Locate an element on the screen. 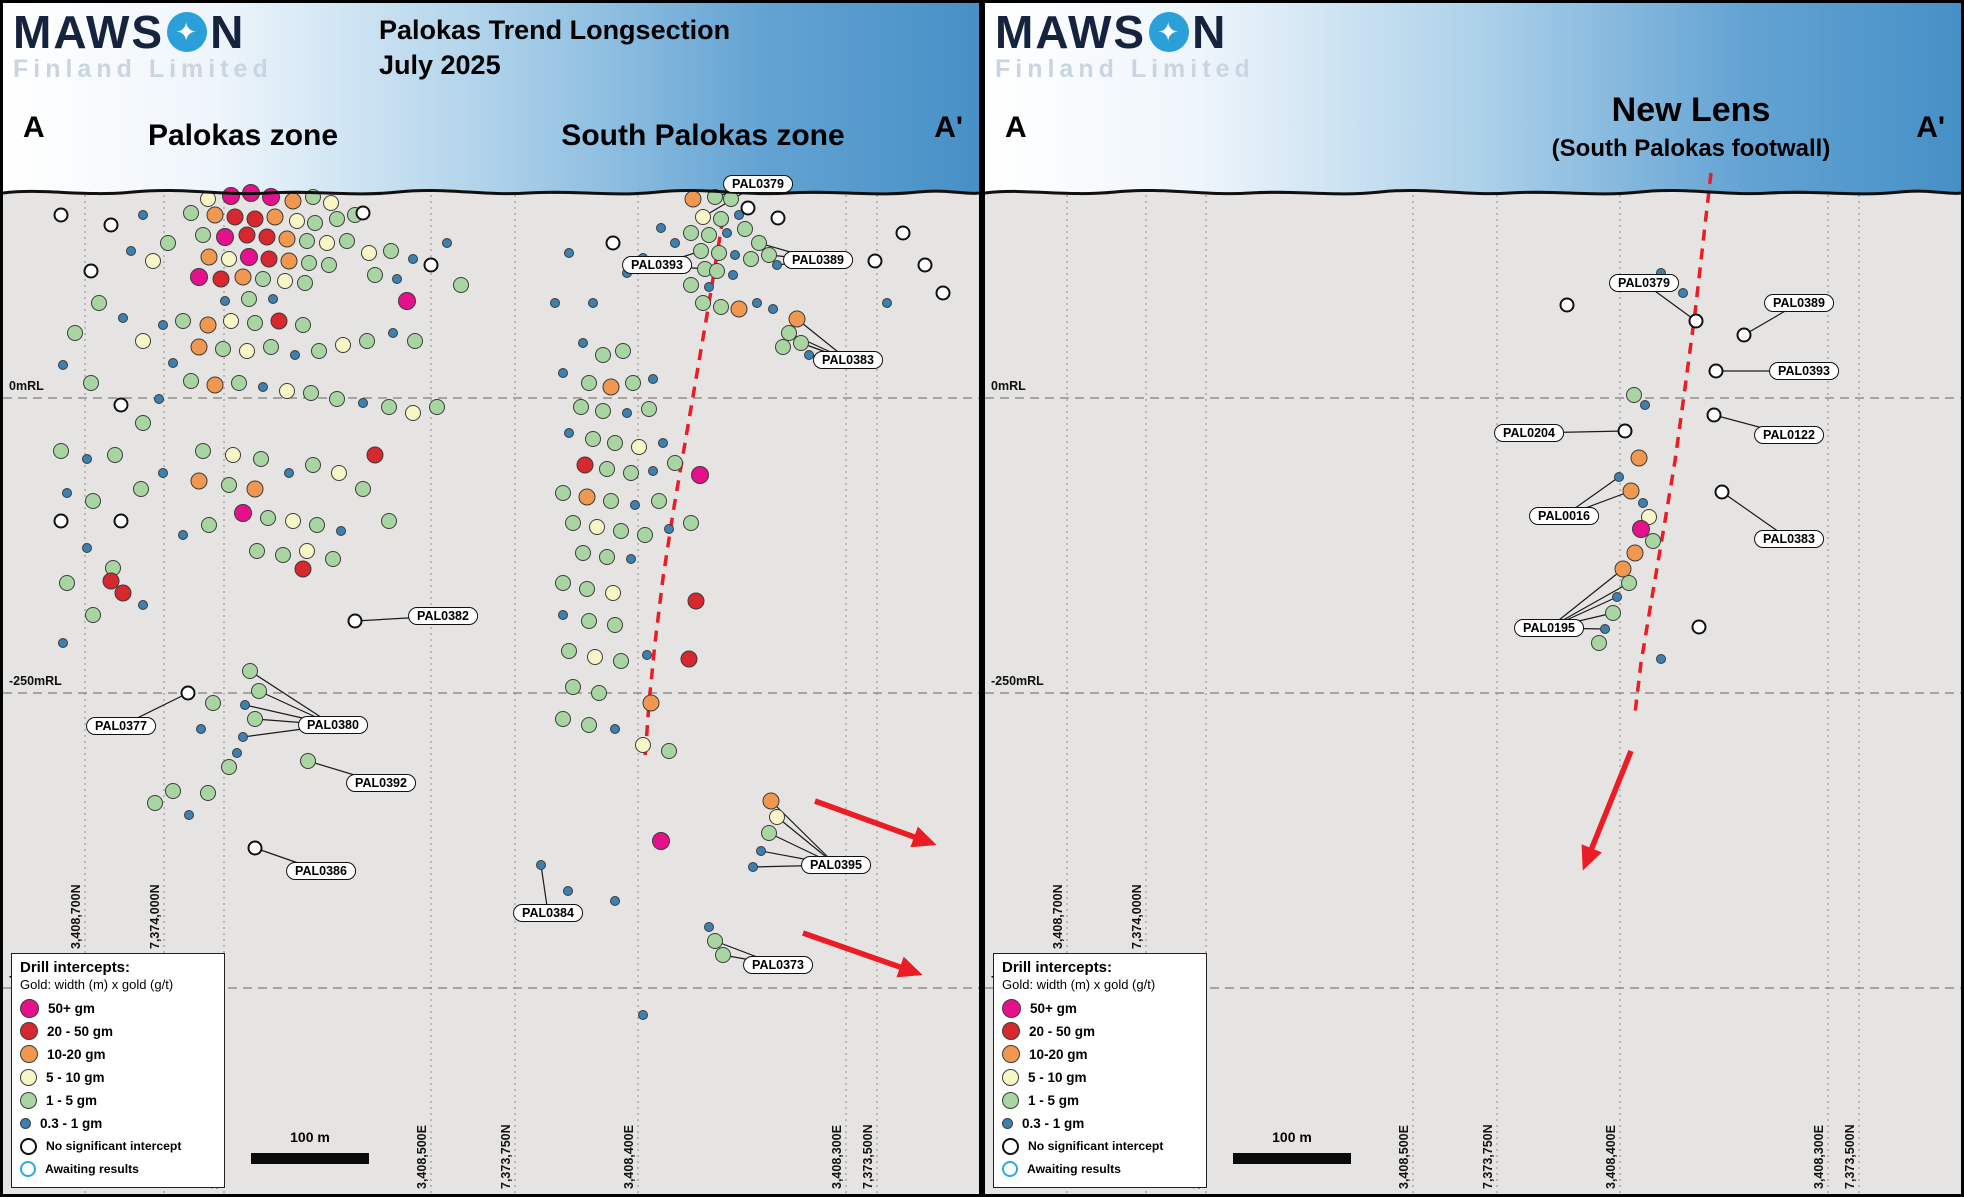 The image size is (1964, 1197). mawson-brand-name: MAWS ✦ N is located at coordinates (143, 32).